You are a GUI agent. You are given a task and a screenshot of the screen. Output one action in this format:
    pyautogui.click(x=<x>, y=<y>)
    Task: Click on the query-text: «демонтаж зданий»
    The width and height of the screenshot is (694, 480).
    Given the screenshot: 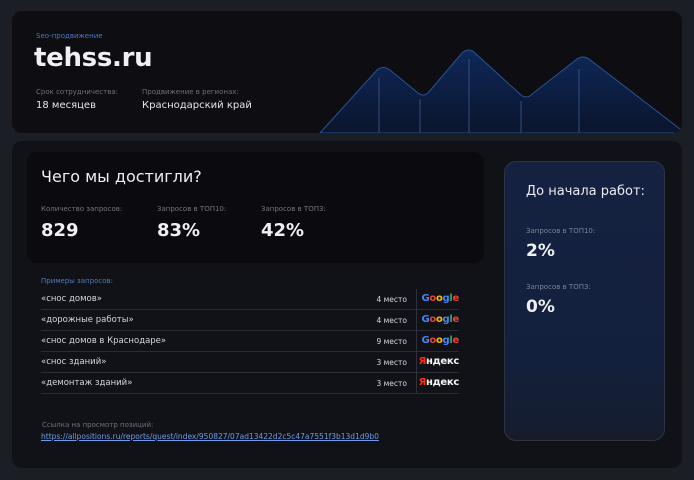 What is the action you would take?
    pyautogui.click(x=87, y=383)
    